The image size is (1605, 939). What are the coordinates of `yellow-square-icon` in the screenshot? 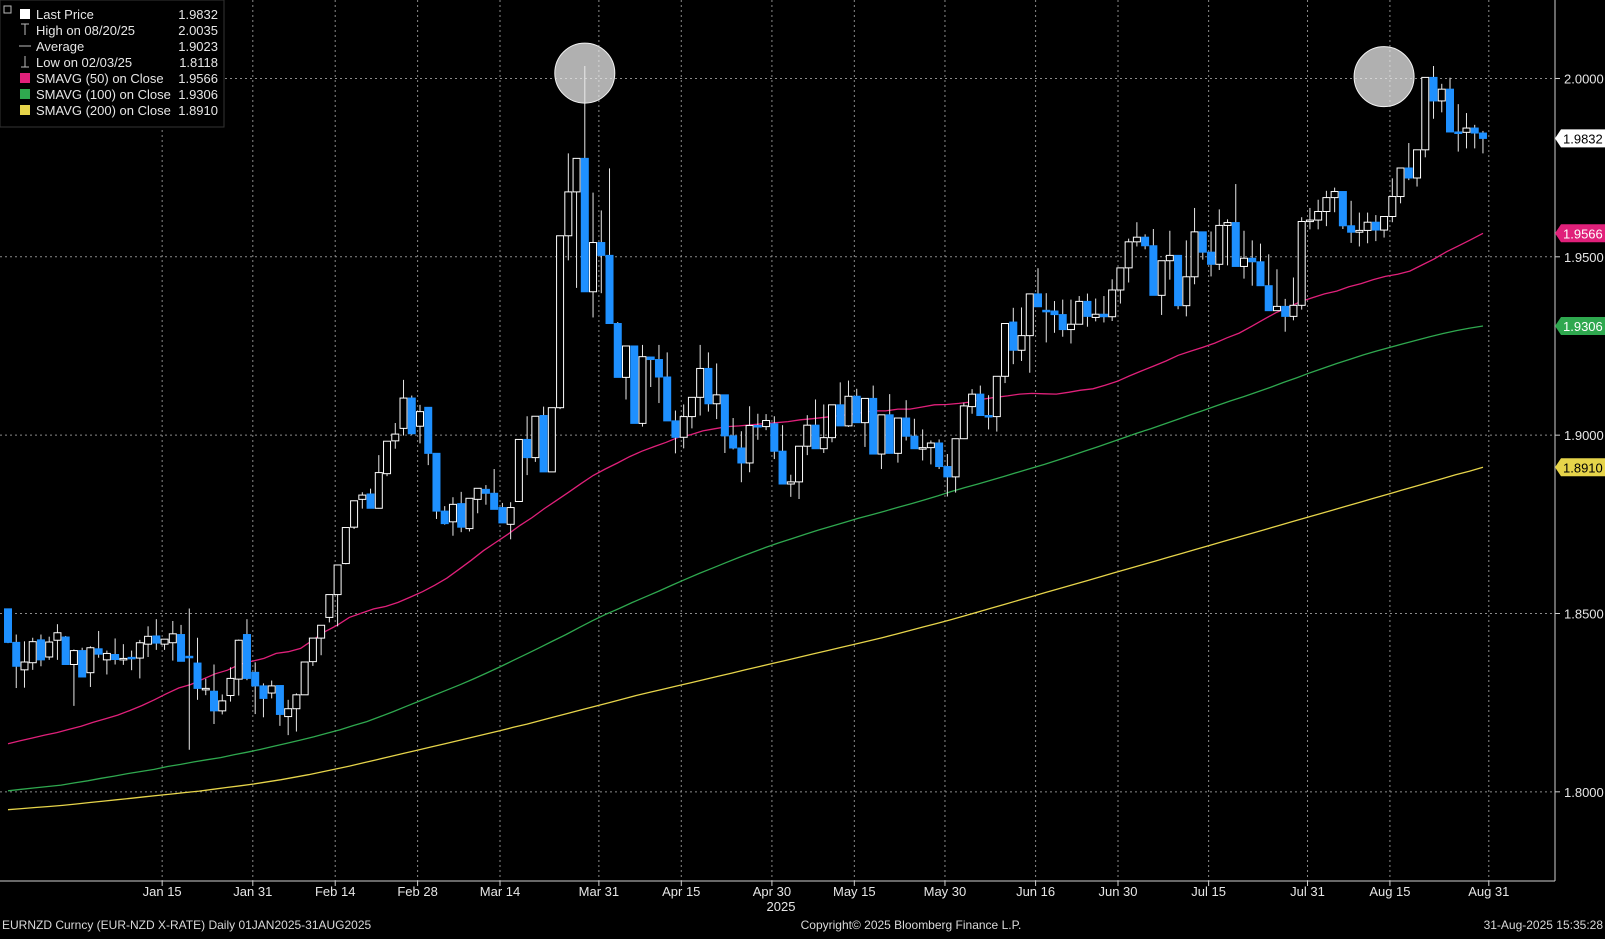 It's located at (25, 110).